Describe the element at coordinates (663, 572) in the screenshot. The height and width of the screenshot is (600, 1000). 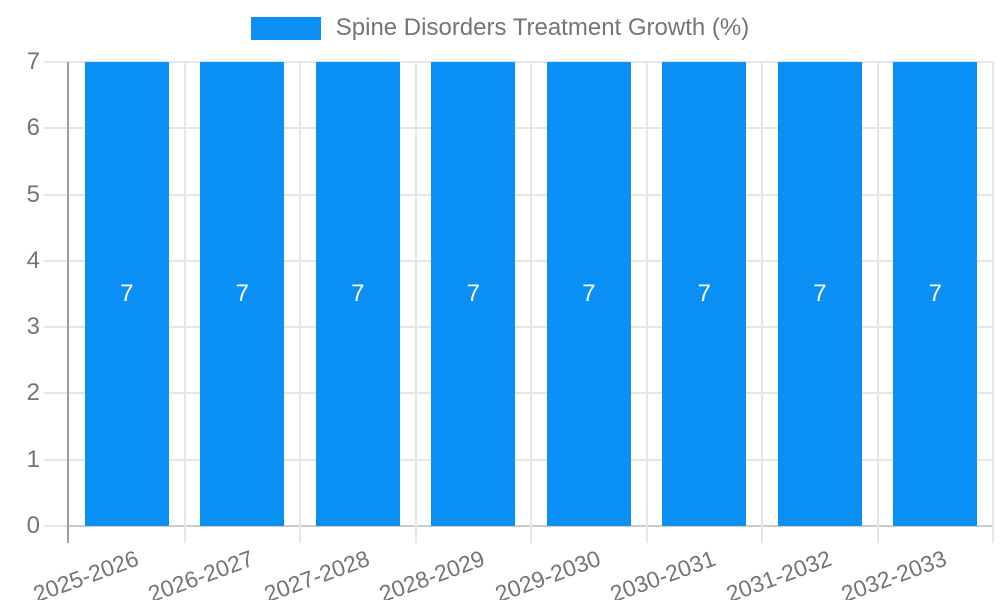
I see `x-tick-label: 2030-2031` at that location.